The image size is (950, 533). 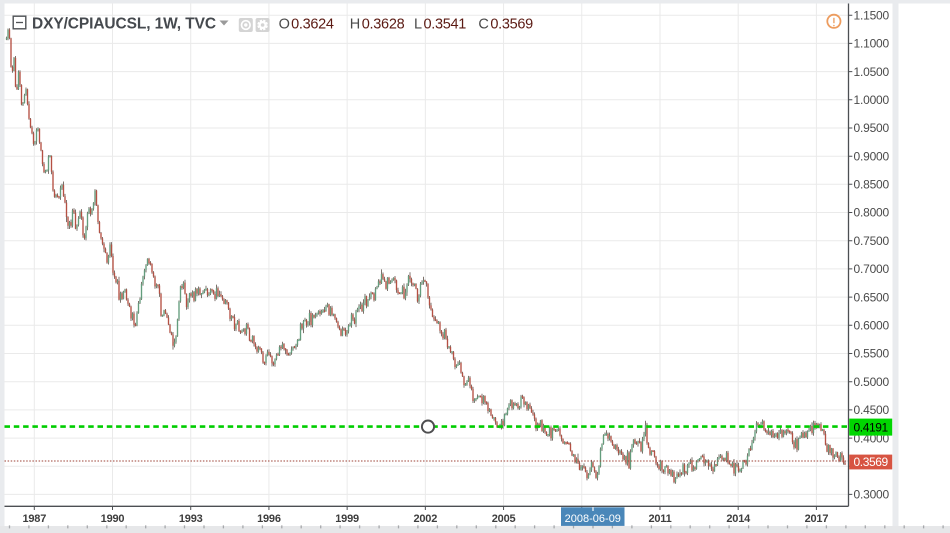 What do you see at coordinates (355, 25) in the screenshot?
I see `svg-text: H` at bounding box center [355, 25].